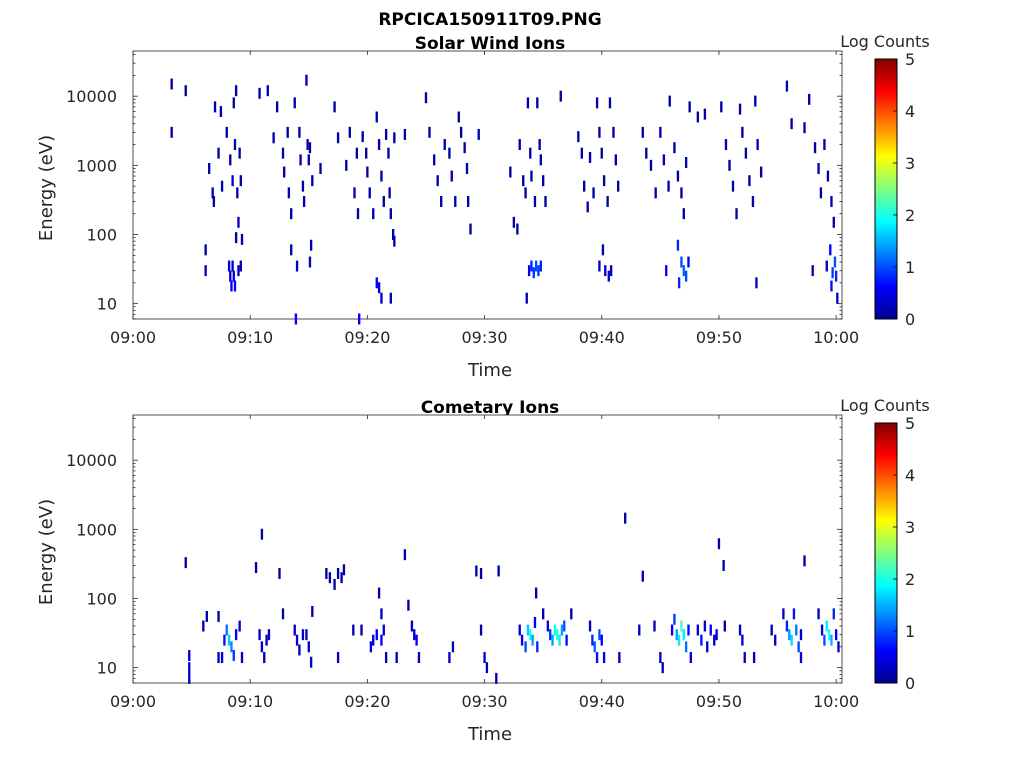 This screenshot has height=768, width=1024. Describe the element at coordinates (46, 552) in the screenshot. I see `y-axis-label: Energy (eV)` at that location.